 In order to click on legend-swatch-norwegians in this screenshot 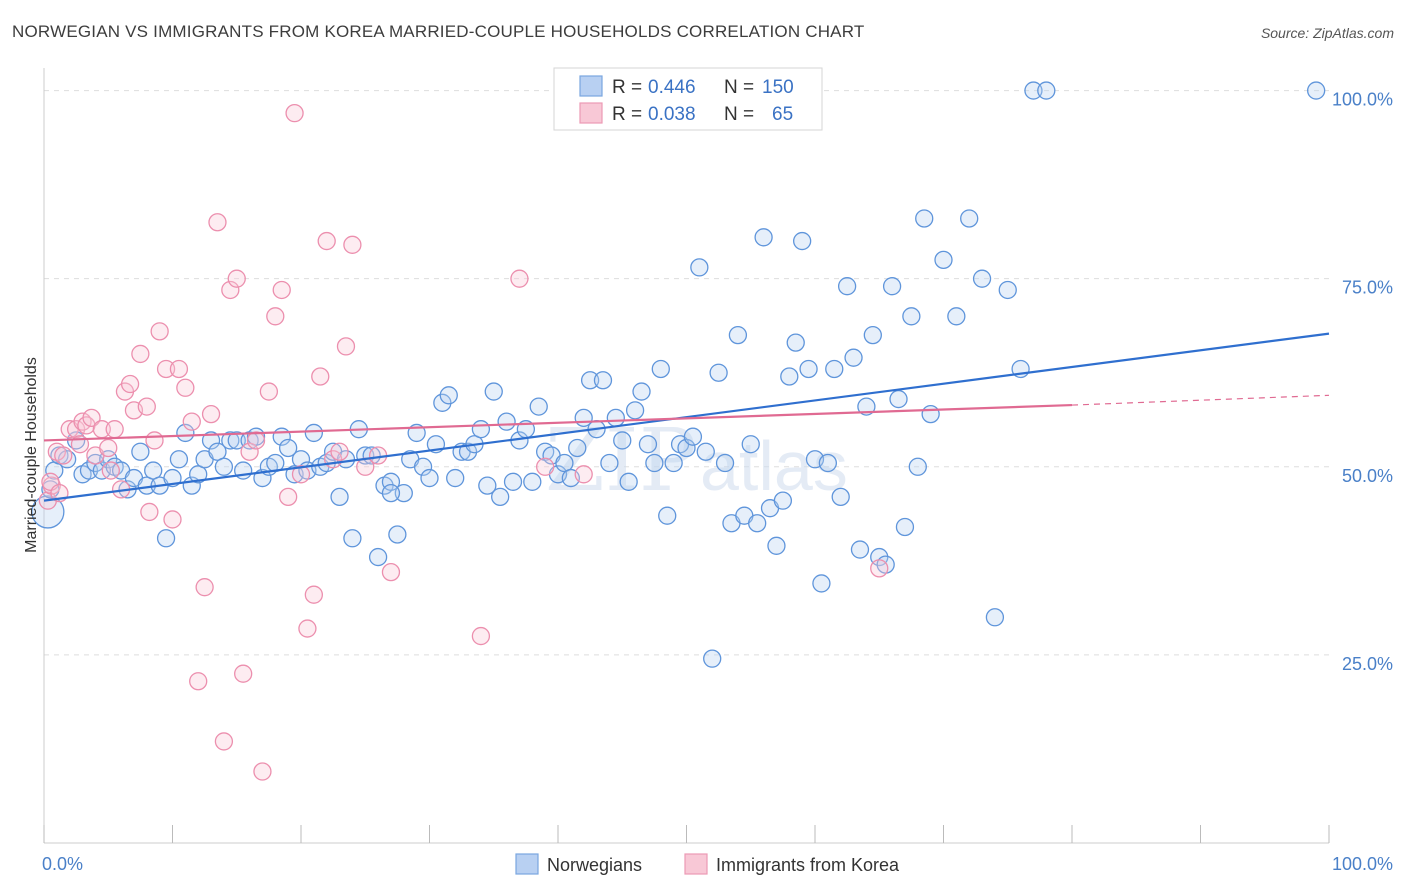, I will do `click(527, 864)`.